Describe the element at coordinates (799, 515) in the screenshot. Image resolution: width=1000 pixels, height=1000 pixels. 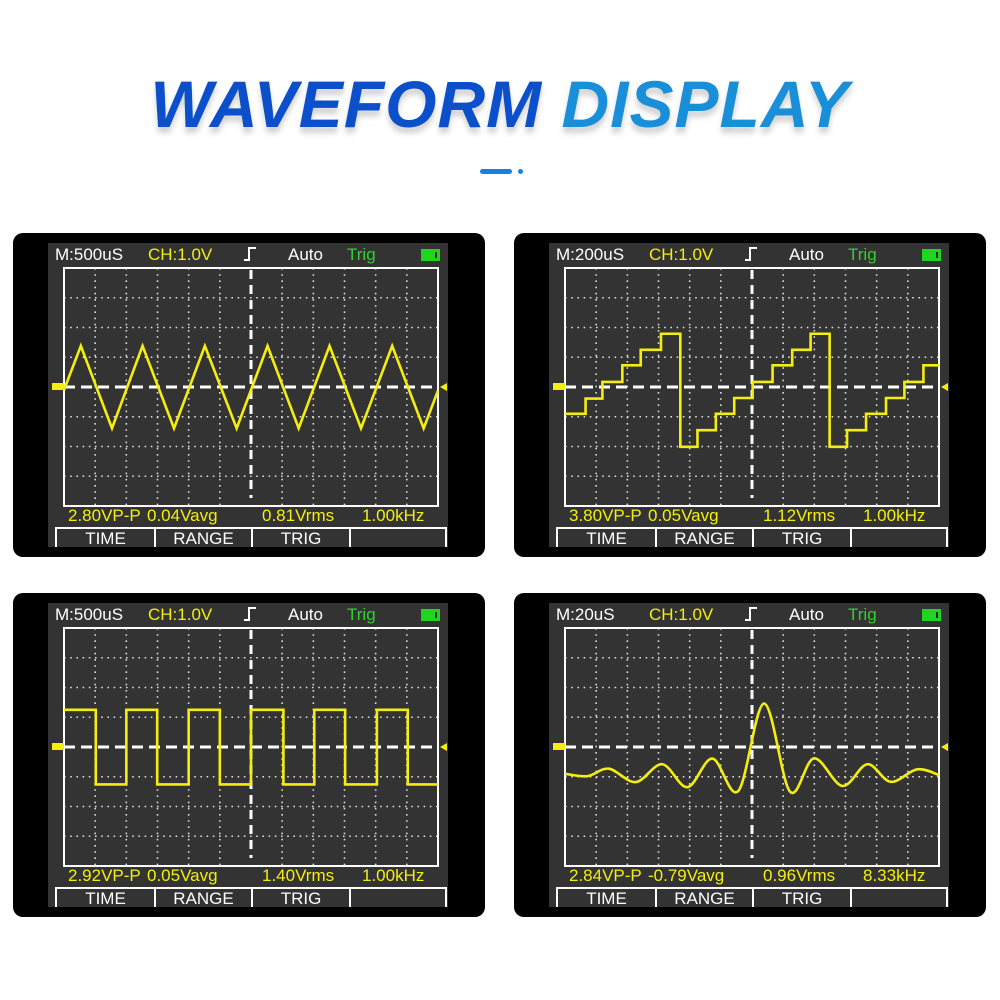
I see `vrms-readout: 1.12Vrms` at that location.